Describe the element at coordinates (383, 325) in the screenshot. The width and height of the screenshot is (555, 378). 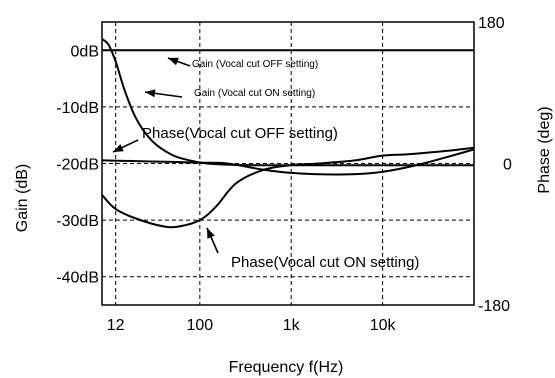
I see `x-tick-label: 10k` at that location.